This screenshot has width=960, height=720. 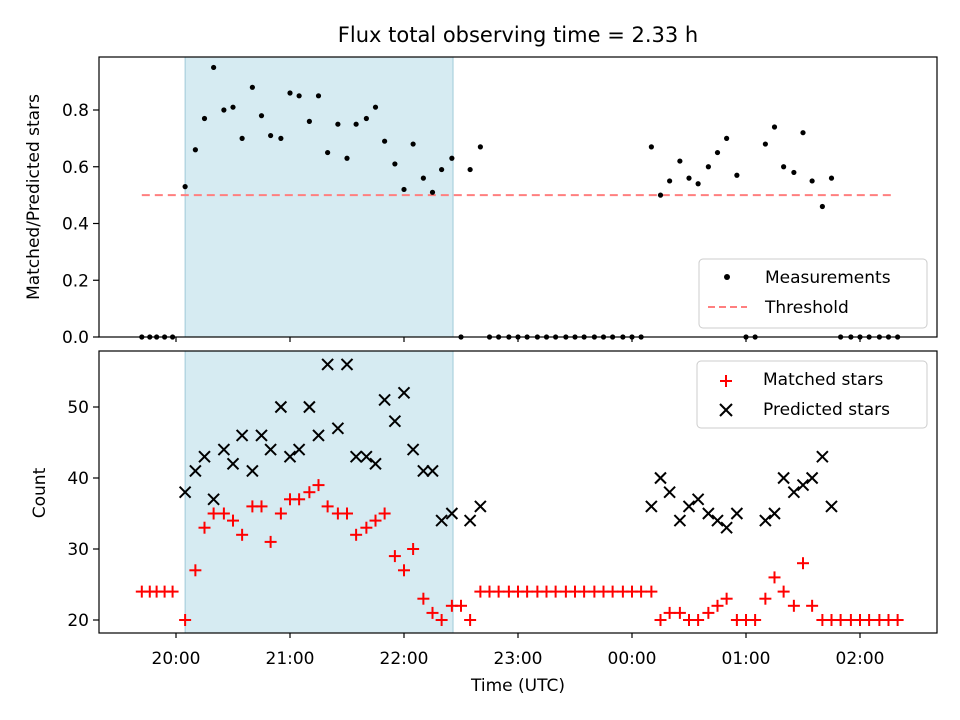 I want to click on top-y-tick-label: 0.6, so click(x=75, y=168).